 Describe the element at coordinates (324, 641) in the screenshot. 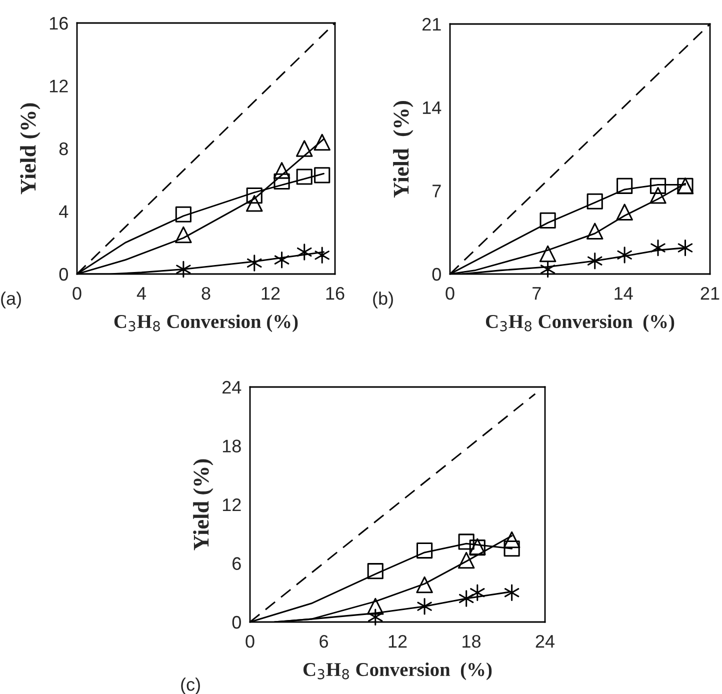

I see `x-tick-label: 6` at that location.